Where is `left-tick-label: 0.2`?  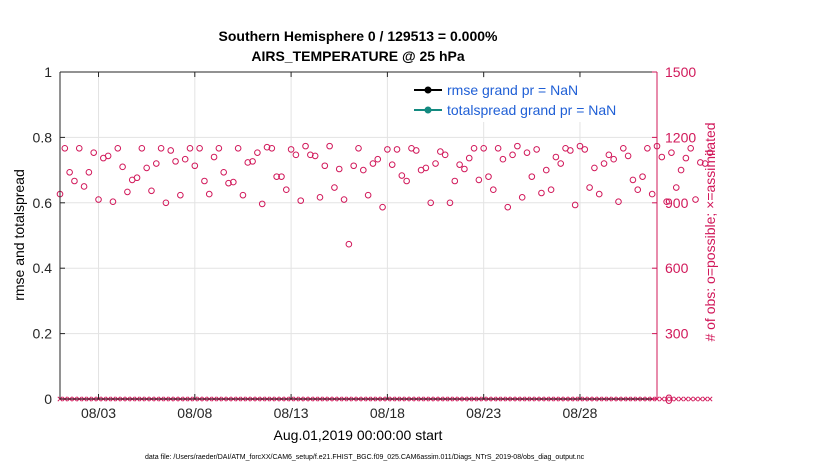 left-tick-label: 0.2 is located at coordinates (43, 334).